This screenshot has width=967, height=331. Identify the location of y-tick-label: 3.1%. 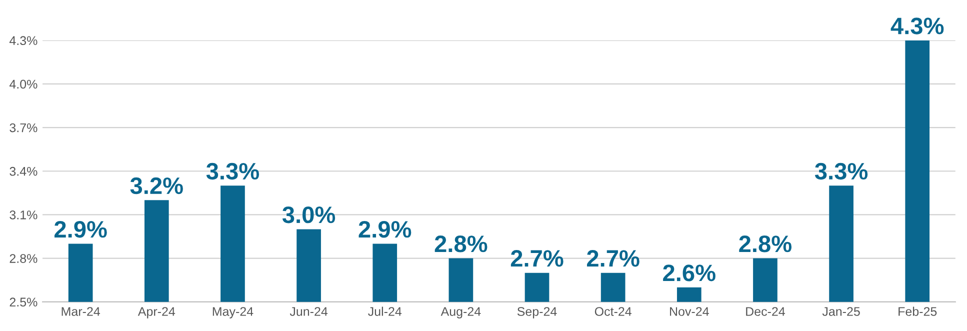
(24, 215).